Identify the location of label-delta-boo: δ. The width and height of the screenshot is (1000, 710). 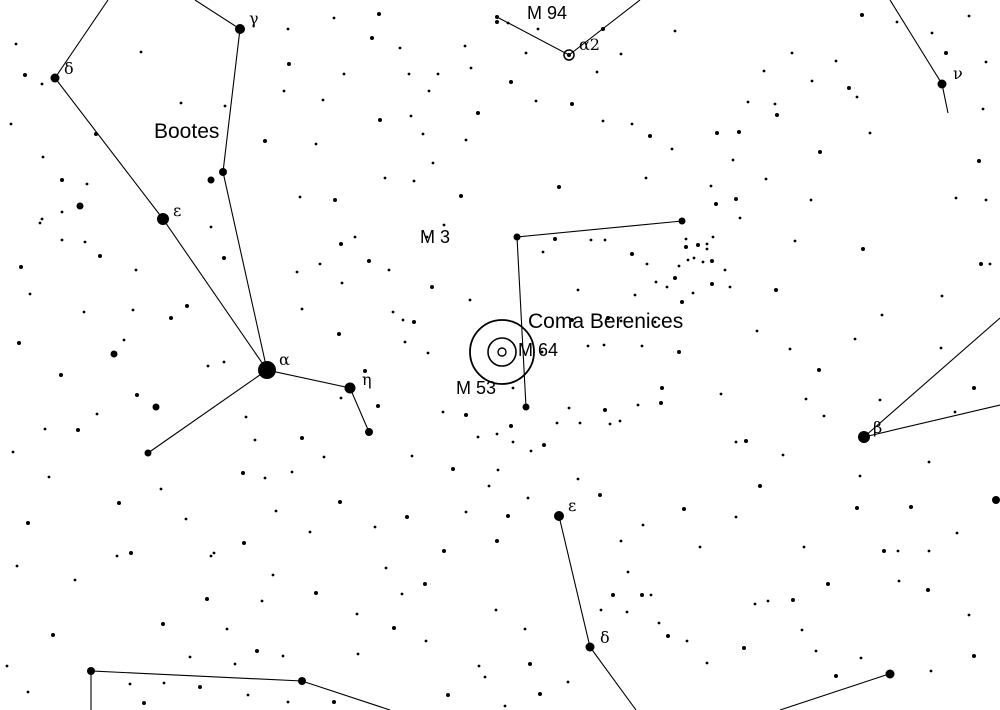
(69, 68).